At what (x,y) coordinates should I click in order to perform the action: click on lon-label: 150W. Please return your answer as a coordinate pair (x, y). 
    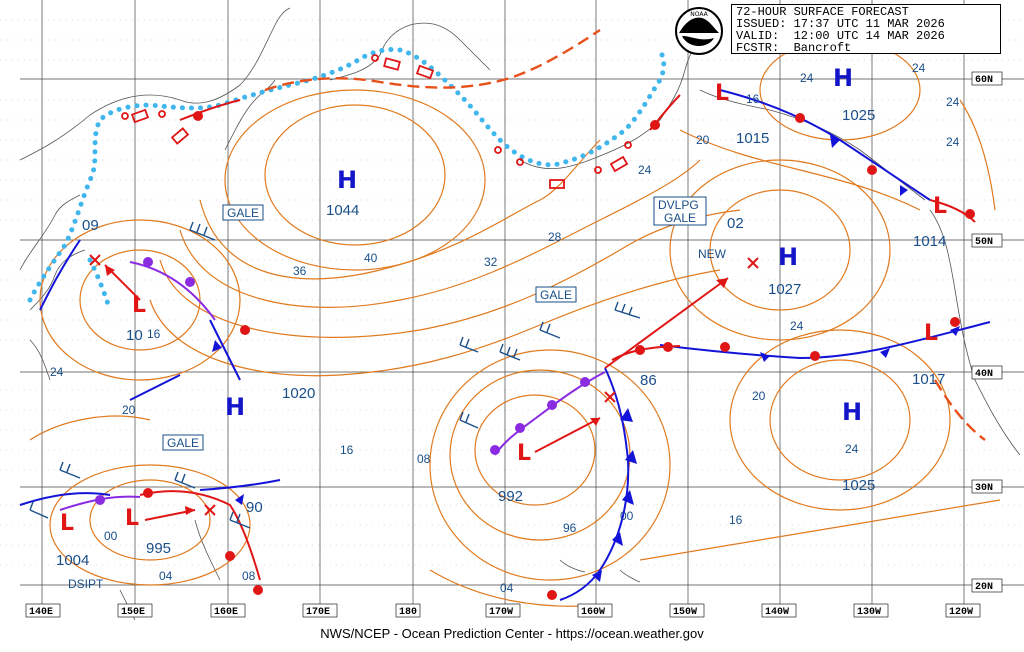
    Looking at the image, I should click on (685, 612).